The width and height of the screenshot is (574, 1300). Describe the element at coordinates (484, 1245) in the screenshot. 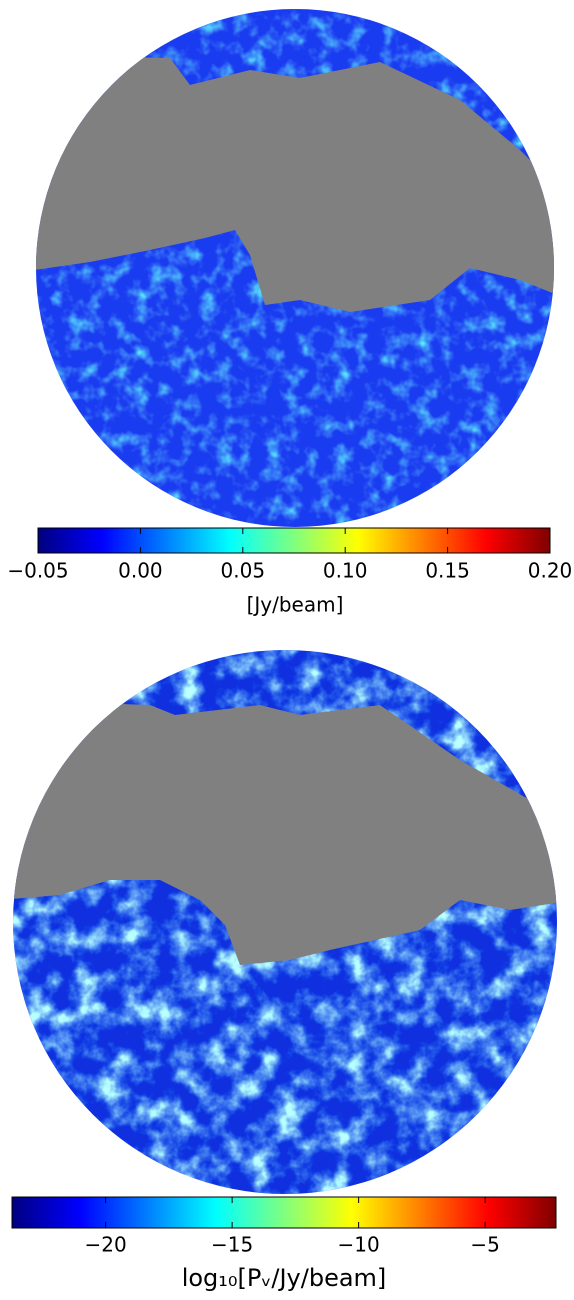

I see `colorbar-tick-label: −5` at that location.